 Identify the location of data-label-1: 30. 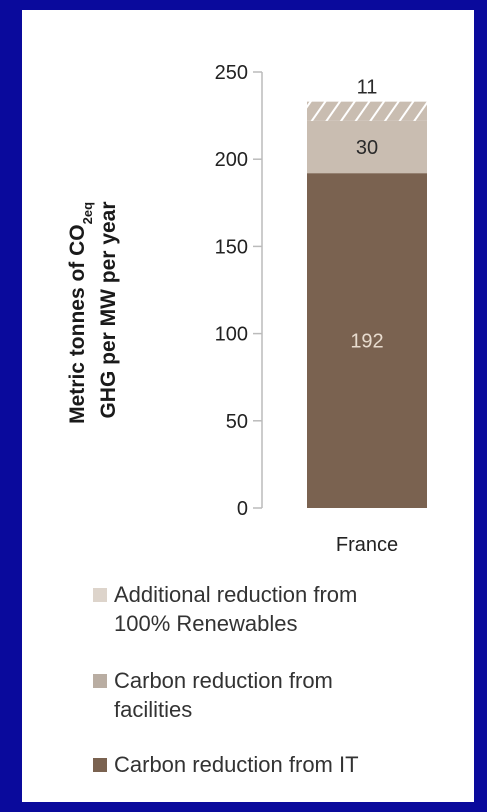
(367, 148).